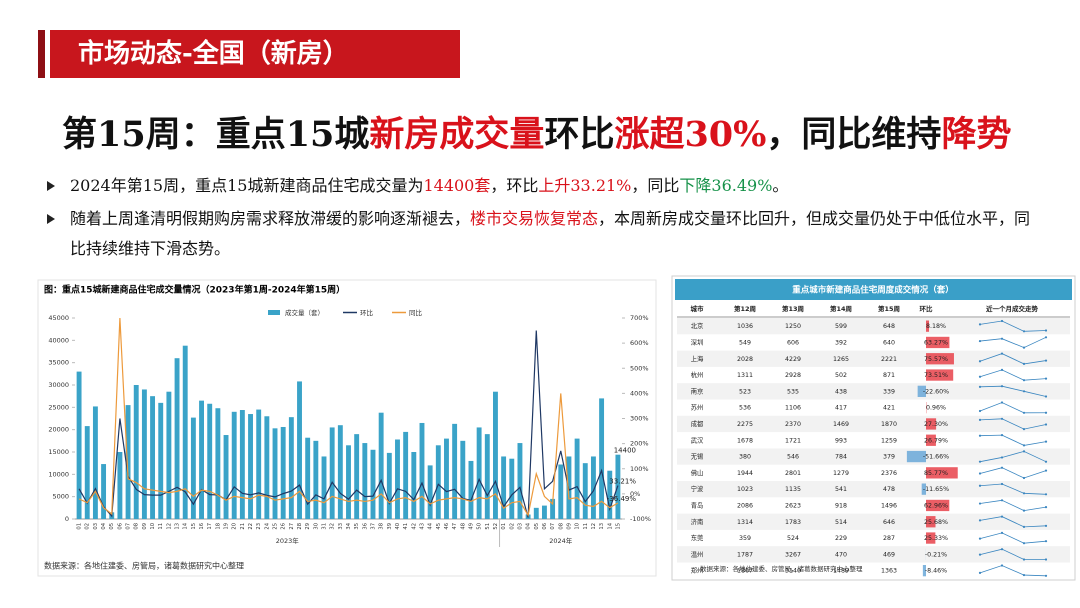  What do you see at coordinates (51, 186) in the screenshot?
I see `bullet-arrow` at bounding box center [51, 186].